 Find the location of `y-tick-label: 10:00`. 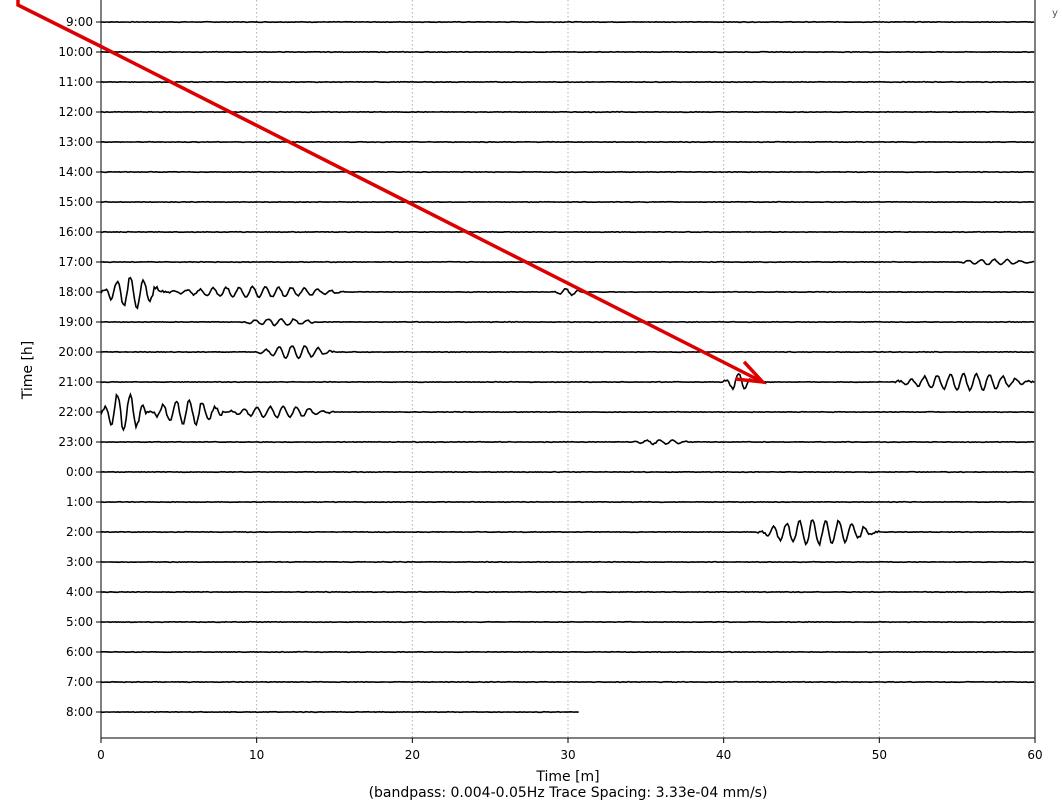

y-tick-label: 10:00 is located at coordinates (75, 52).